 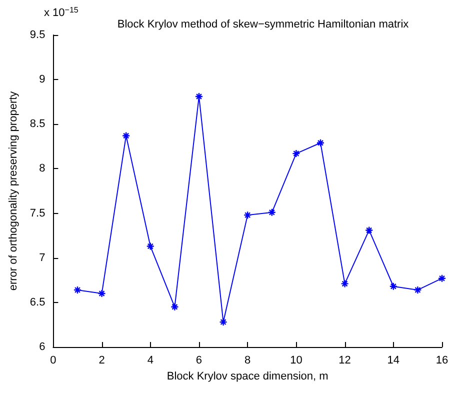 I want to click on chart-title: Block Krylov method of skew−symmetric Hamiltonian matrix, so click(x=263, y=24).